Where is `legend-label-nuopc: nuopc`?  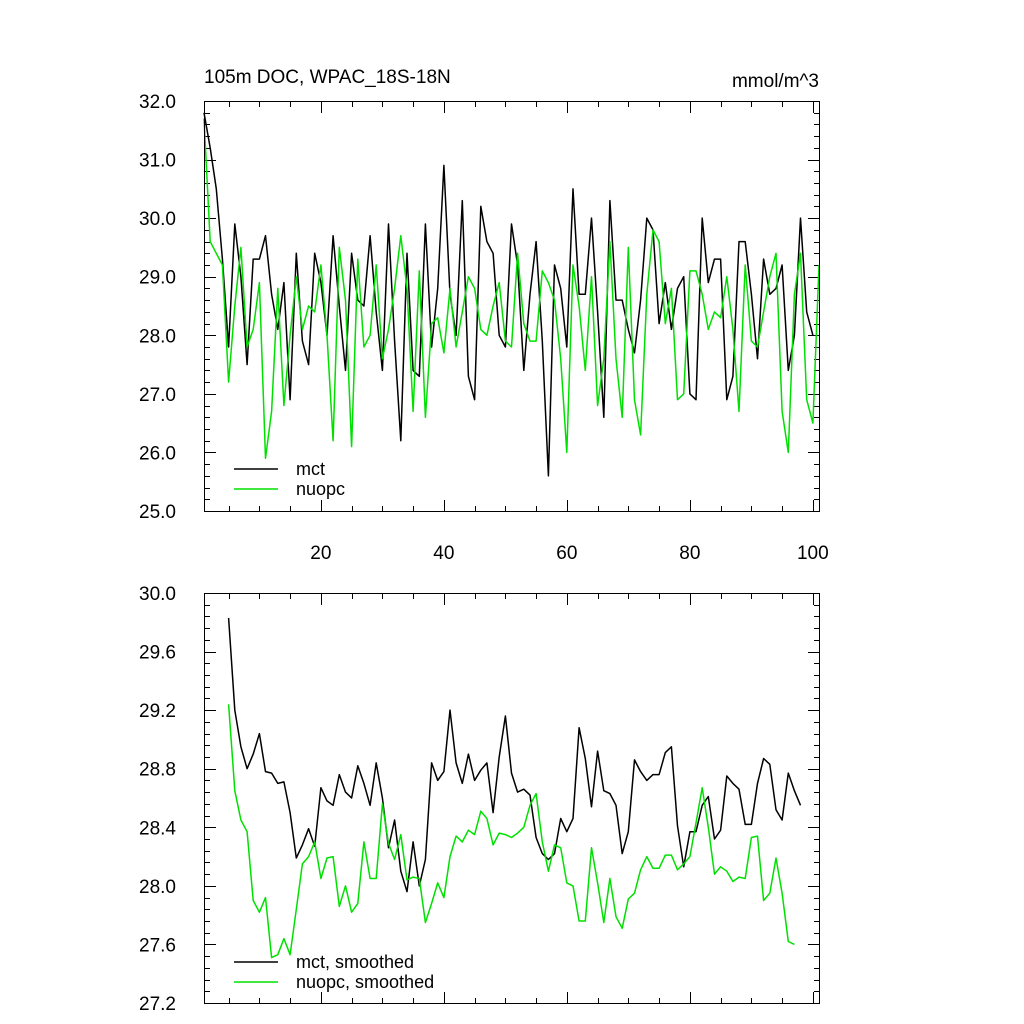 legend-label-nuopc: nuopc is located at coordinates (320, 489).